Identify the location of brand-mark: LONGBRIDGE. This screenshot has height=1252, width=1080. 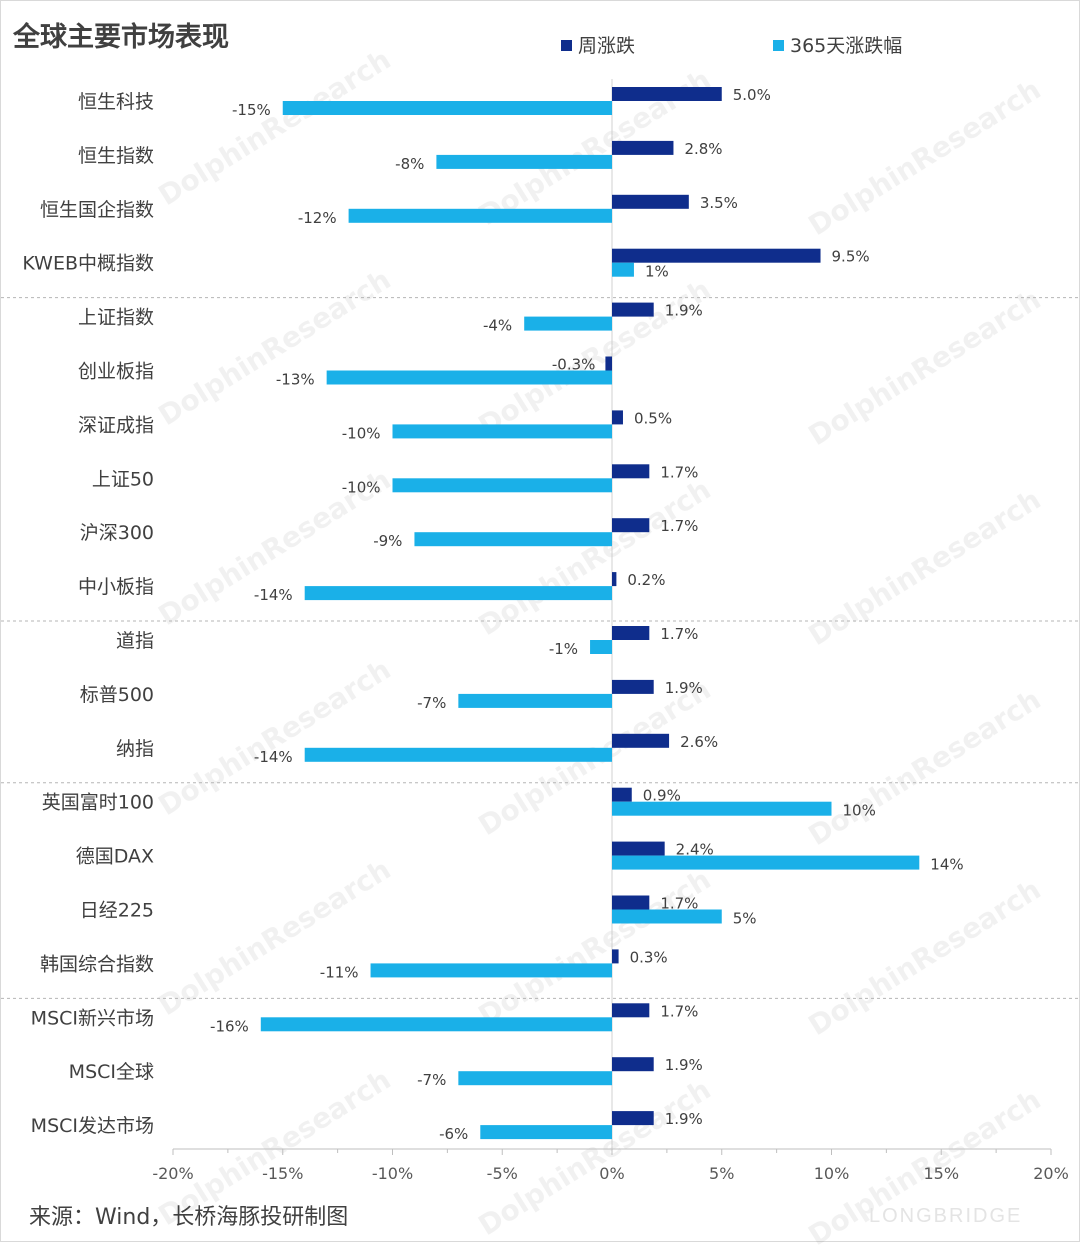
(946, 1216).